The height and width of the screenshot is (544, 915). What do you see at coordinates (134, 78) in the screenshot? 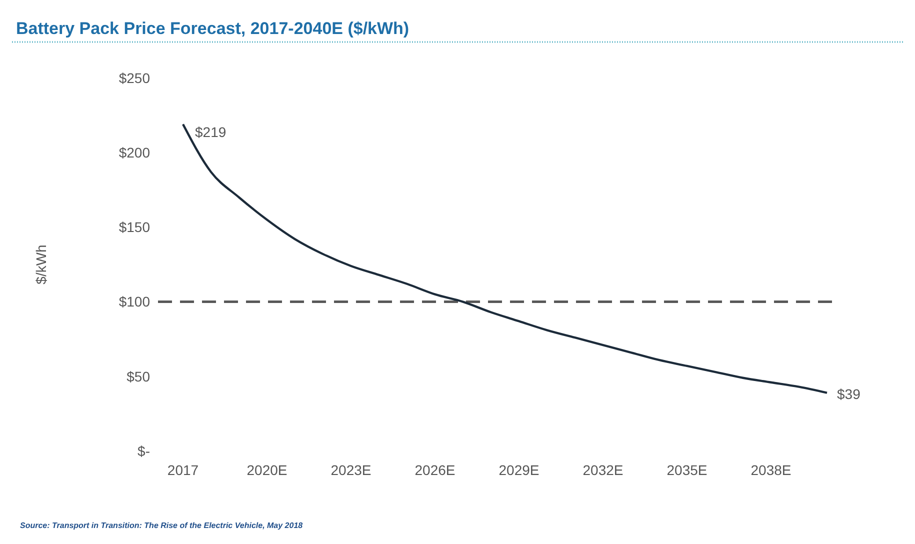
I see `y-tick-label: $250` at bounding box center [134, 78].